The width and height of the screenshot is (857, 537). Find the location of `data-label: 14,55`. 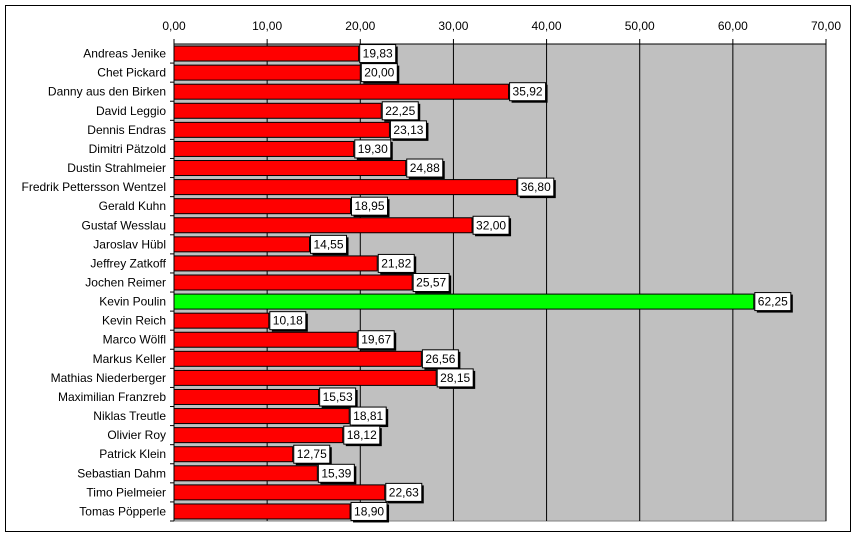

data-label: 14,55 is located at coordinates (329, 245).